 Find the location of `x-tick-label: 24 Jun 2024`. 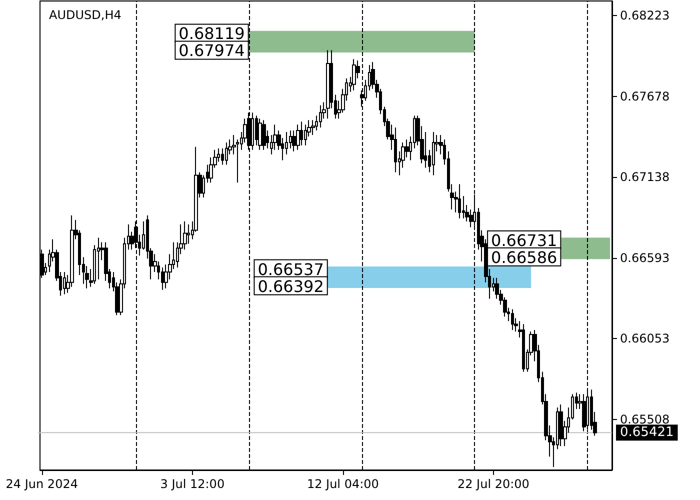

x-tick-label: 24 Jun 2024 is located at coordinates (42, 484).